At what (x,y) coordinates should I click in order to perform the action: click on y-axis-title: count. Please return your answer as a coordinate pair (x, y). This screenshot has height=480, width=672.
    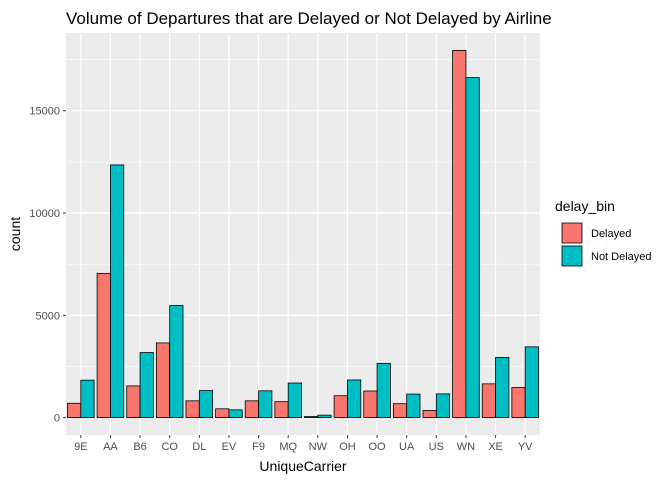
    Looking at the image, I should click on (15, 234).